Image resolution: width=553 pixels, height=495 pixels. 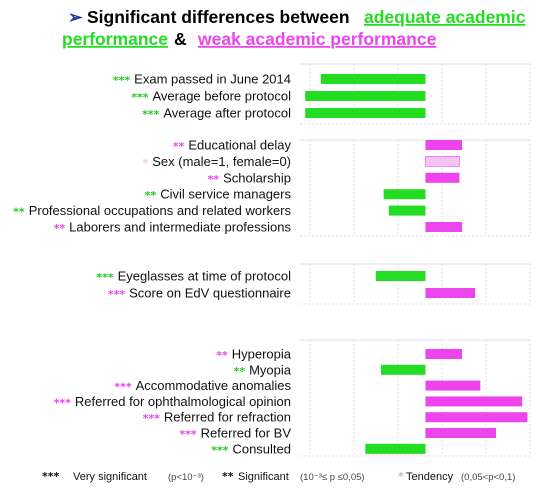 I want to click on chart-row: Referred for refraction***, so click(x=335, y=417).